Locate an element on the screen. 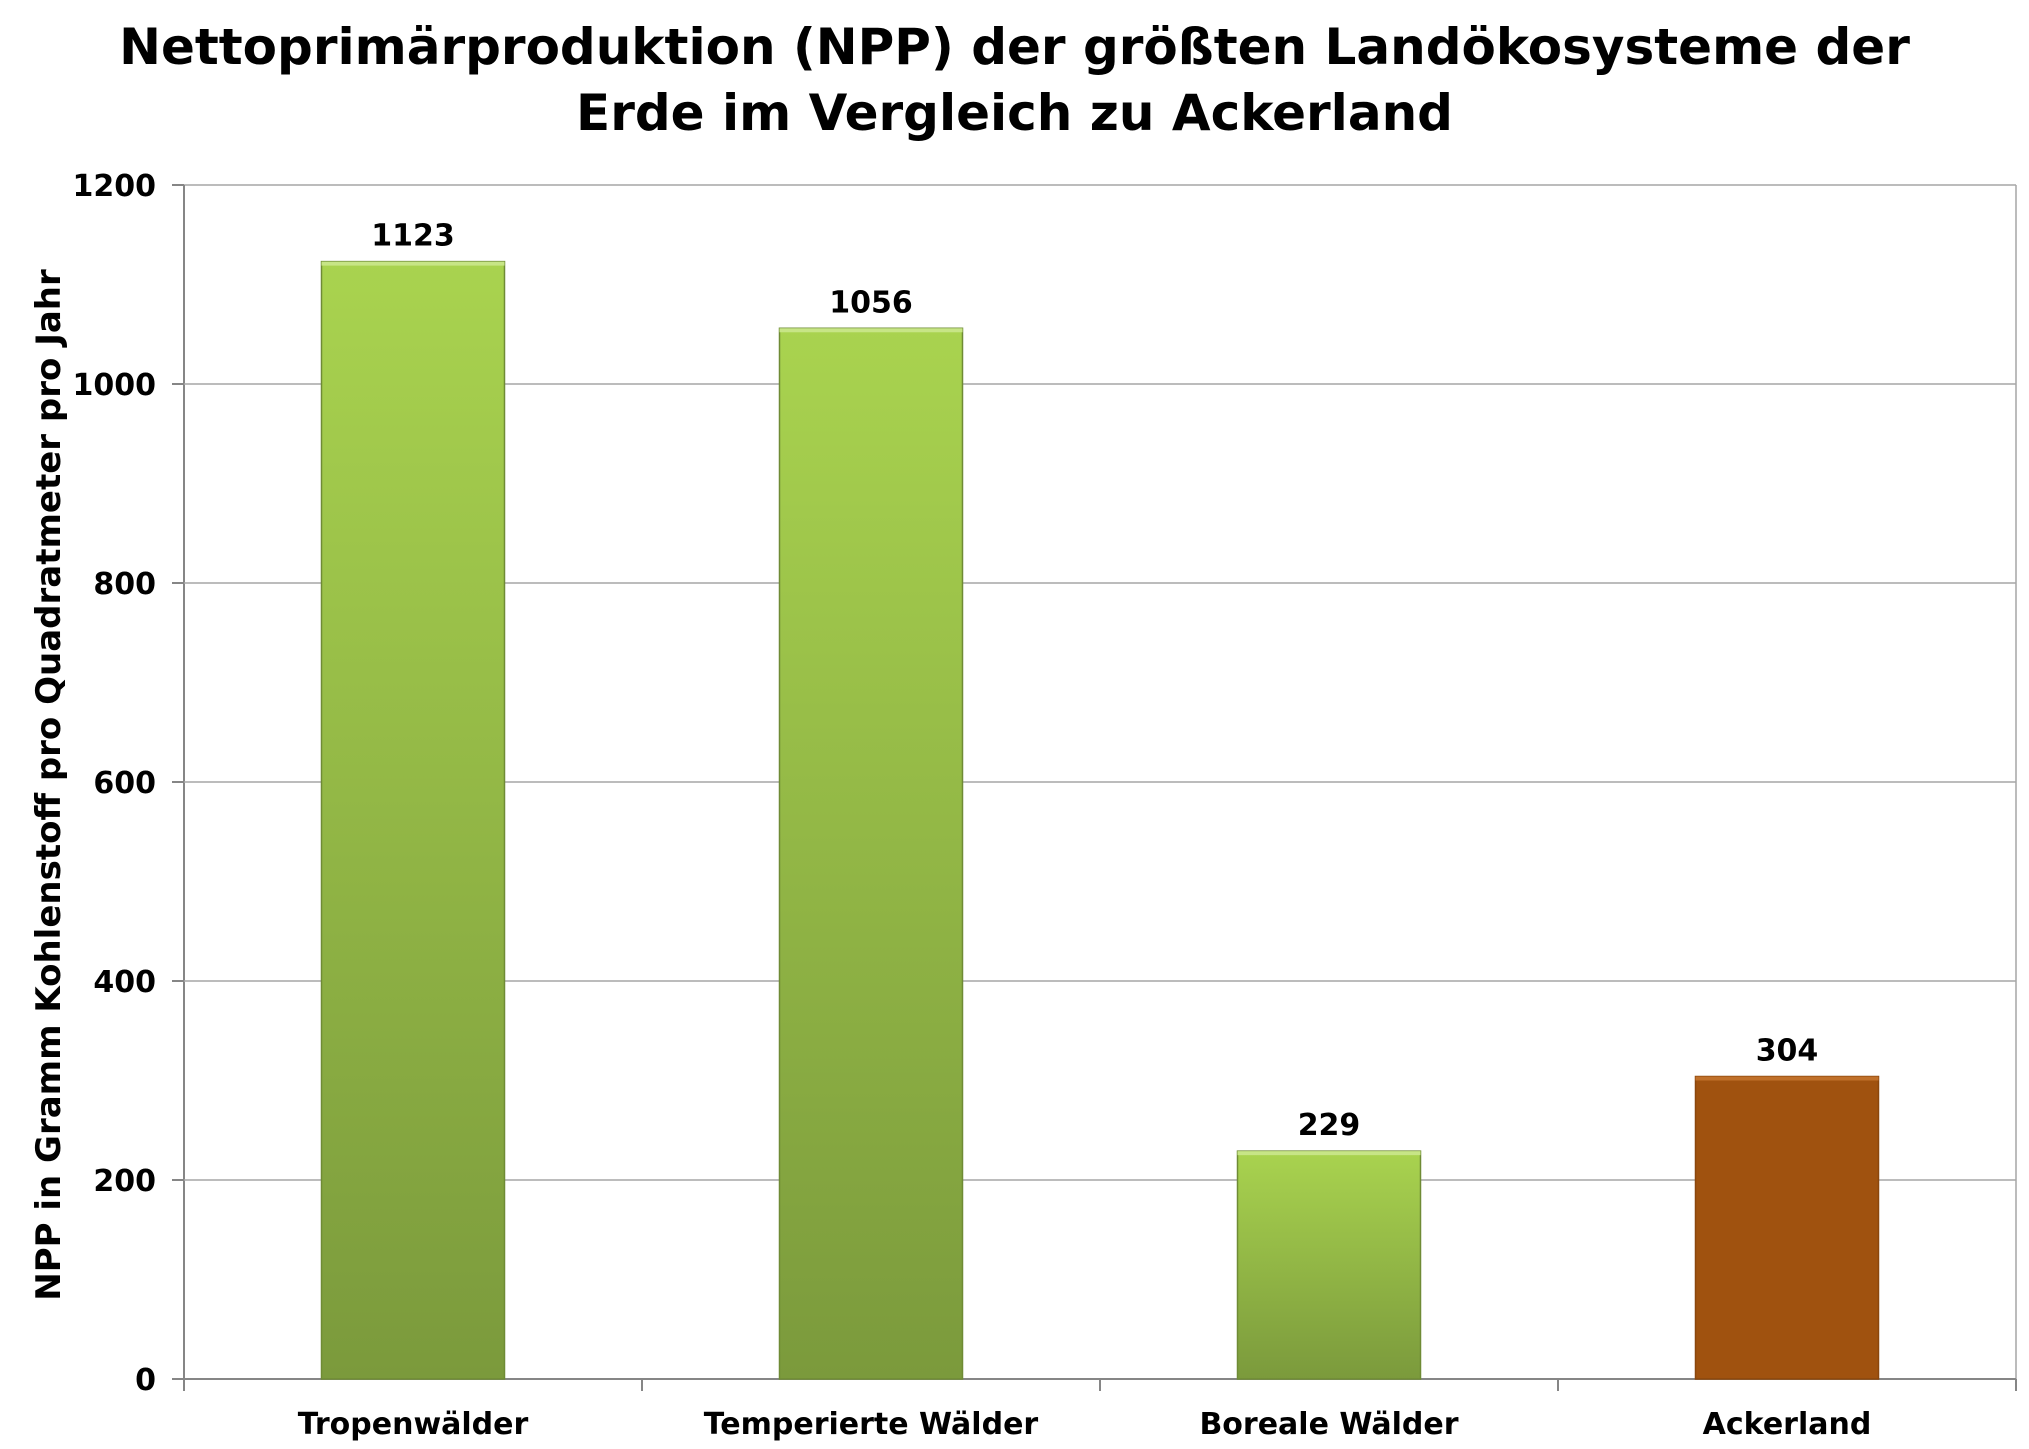 This screenshot has width=2029, height=1449. y-tick-label: 400 is located at coordinates (124, 982).